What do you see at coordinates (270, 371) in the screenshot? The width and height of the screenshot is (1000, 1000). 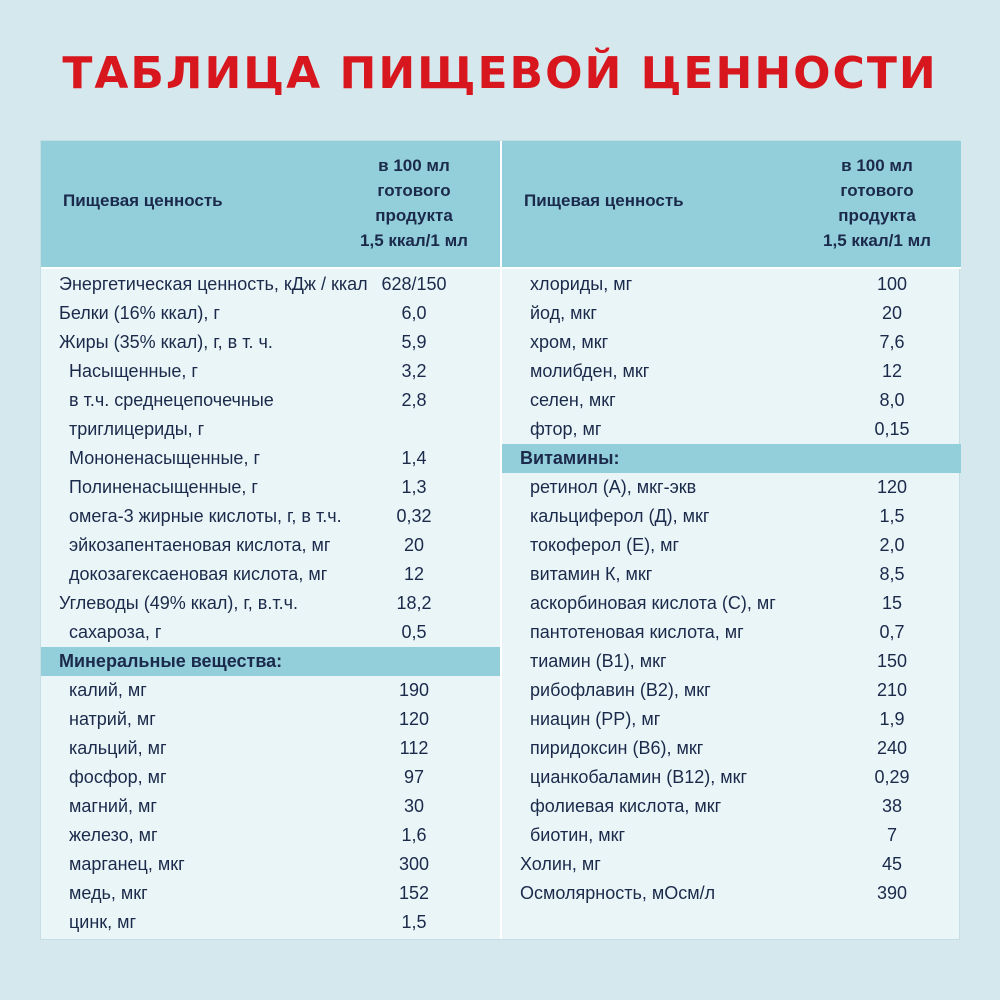 I see `table-row: Насыщенные, г 3,2` at bounding box center [270, 371].